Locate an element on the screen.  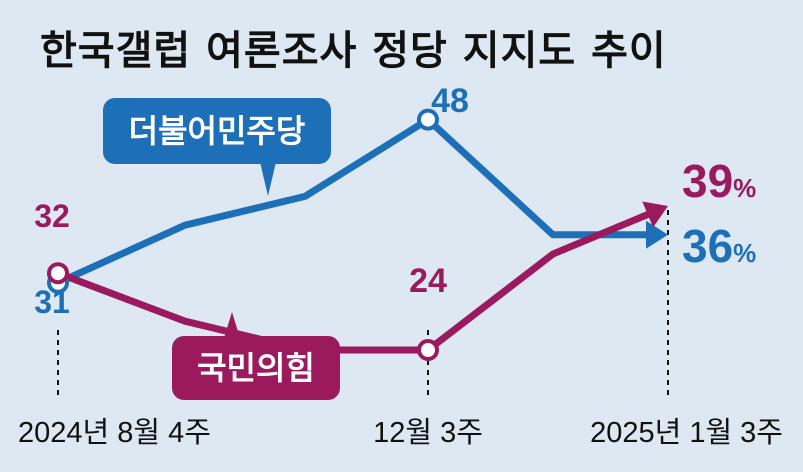
democratic-party-label-box is located at coordinates (217, 131).